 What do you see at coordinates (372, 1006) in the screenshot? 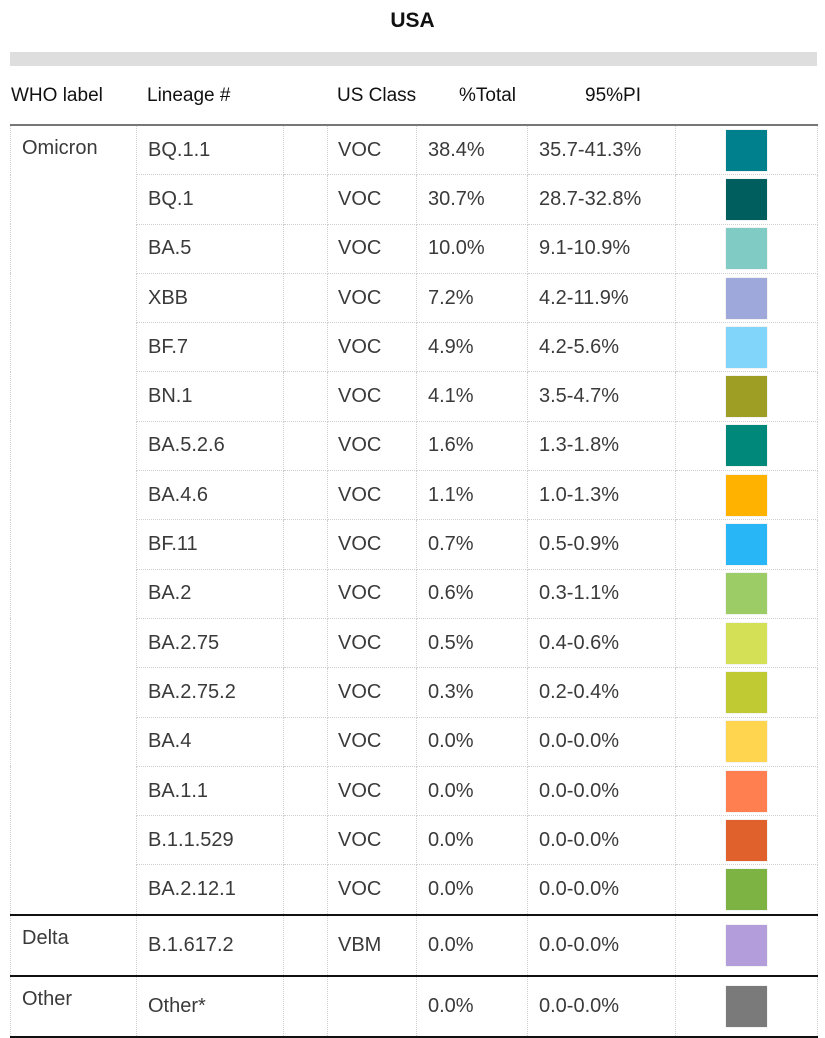
I see `us-class-cell` at bounding box center [372, 1006].